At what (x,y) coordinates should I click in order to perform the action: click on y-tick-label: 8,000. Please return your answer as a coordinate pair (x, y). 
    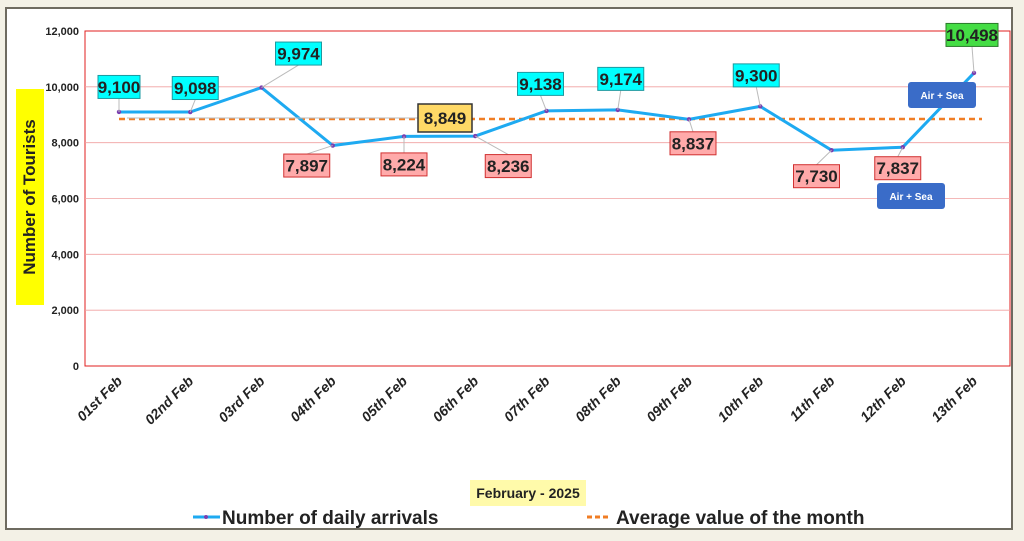
    Looking at the image, I should click on (65, 144).